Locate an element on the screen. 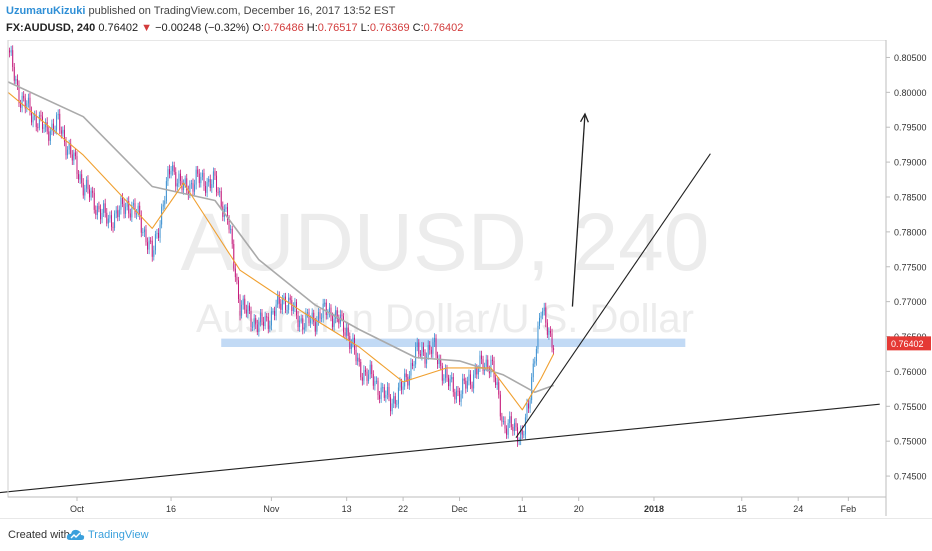 The image size is (932, 551). y-tick-label: 0.77000 is located at coordinates (910, 302).